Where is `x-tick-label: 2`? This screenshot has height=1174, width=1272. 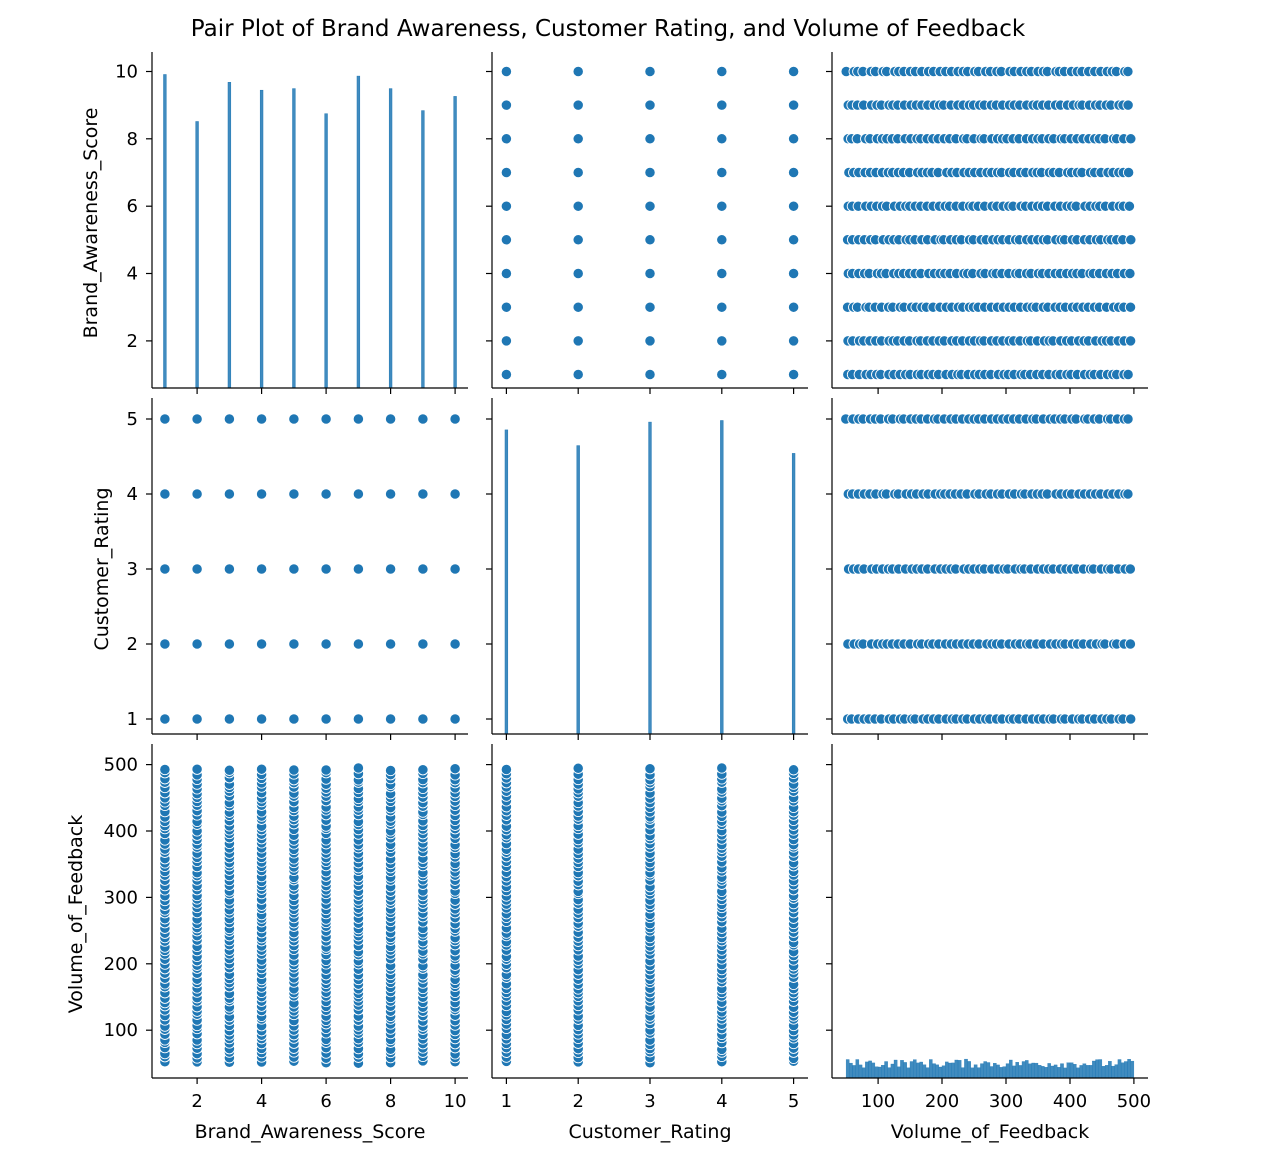
x-tick-label: 2 is located at coordinates (196, 1101).